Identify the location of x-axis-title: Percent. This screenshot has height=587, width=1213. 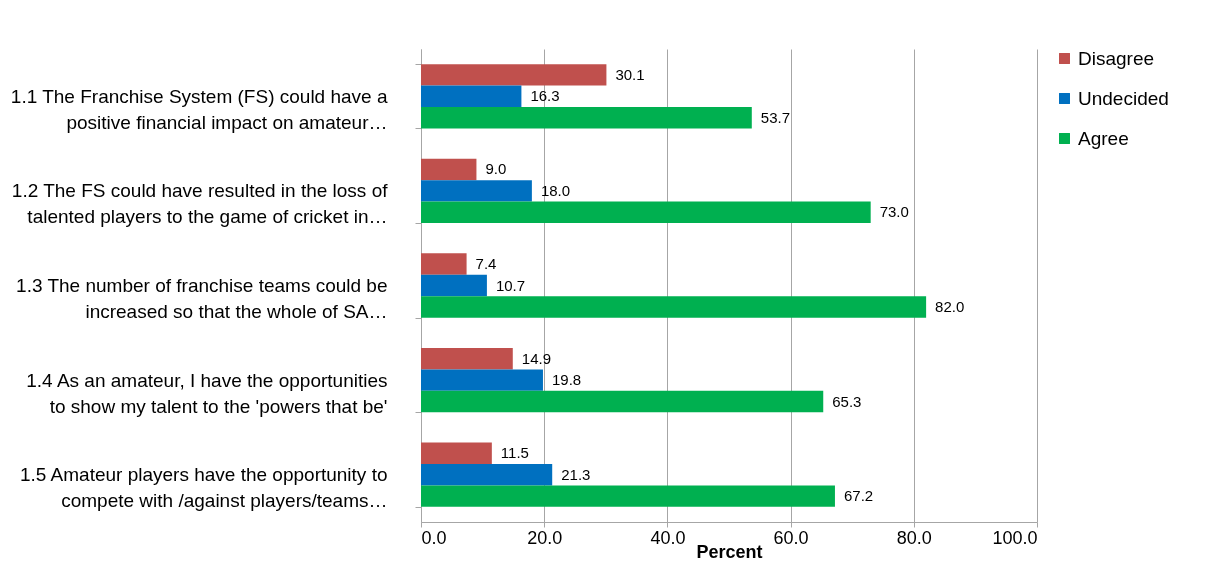
(729, 551).